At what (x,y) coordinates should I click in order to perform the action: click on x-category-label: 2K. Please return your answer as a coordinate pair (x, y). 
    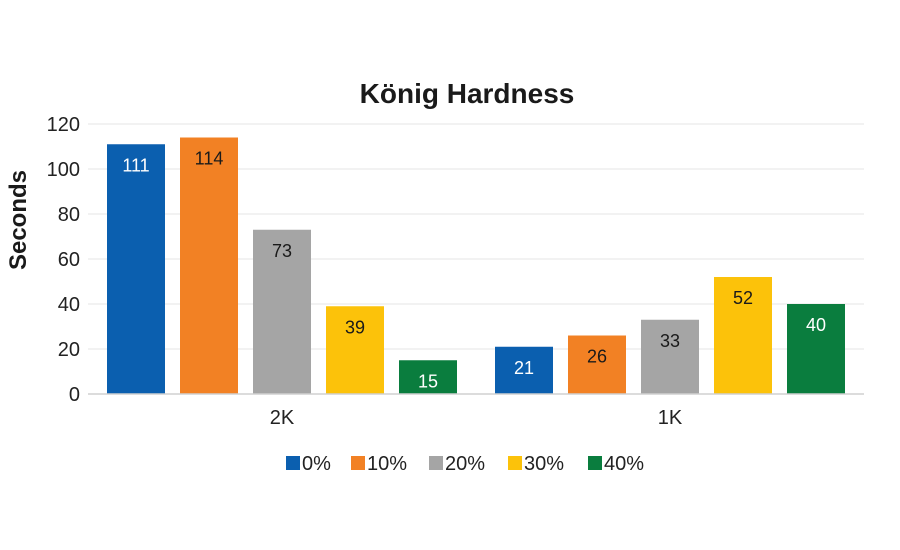
    Looking at the image, I should click on (282, 418).